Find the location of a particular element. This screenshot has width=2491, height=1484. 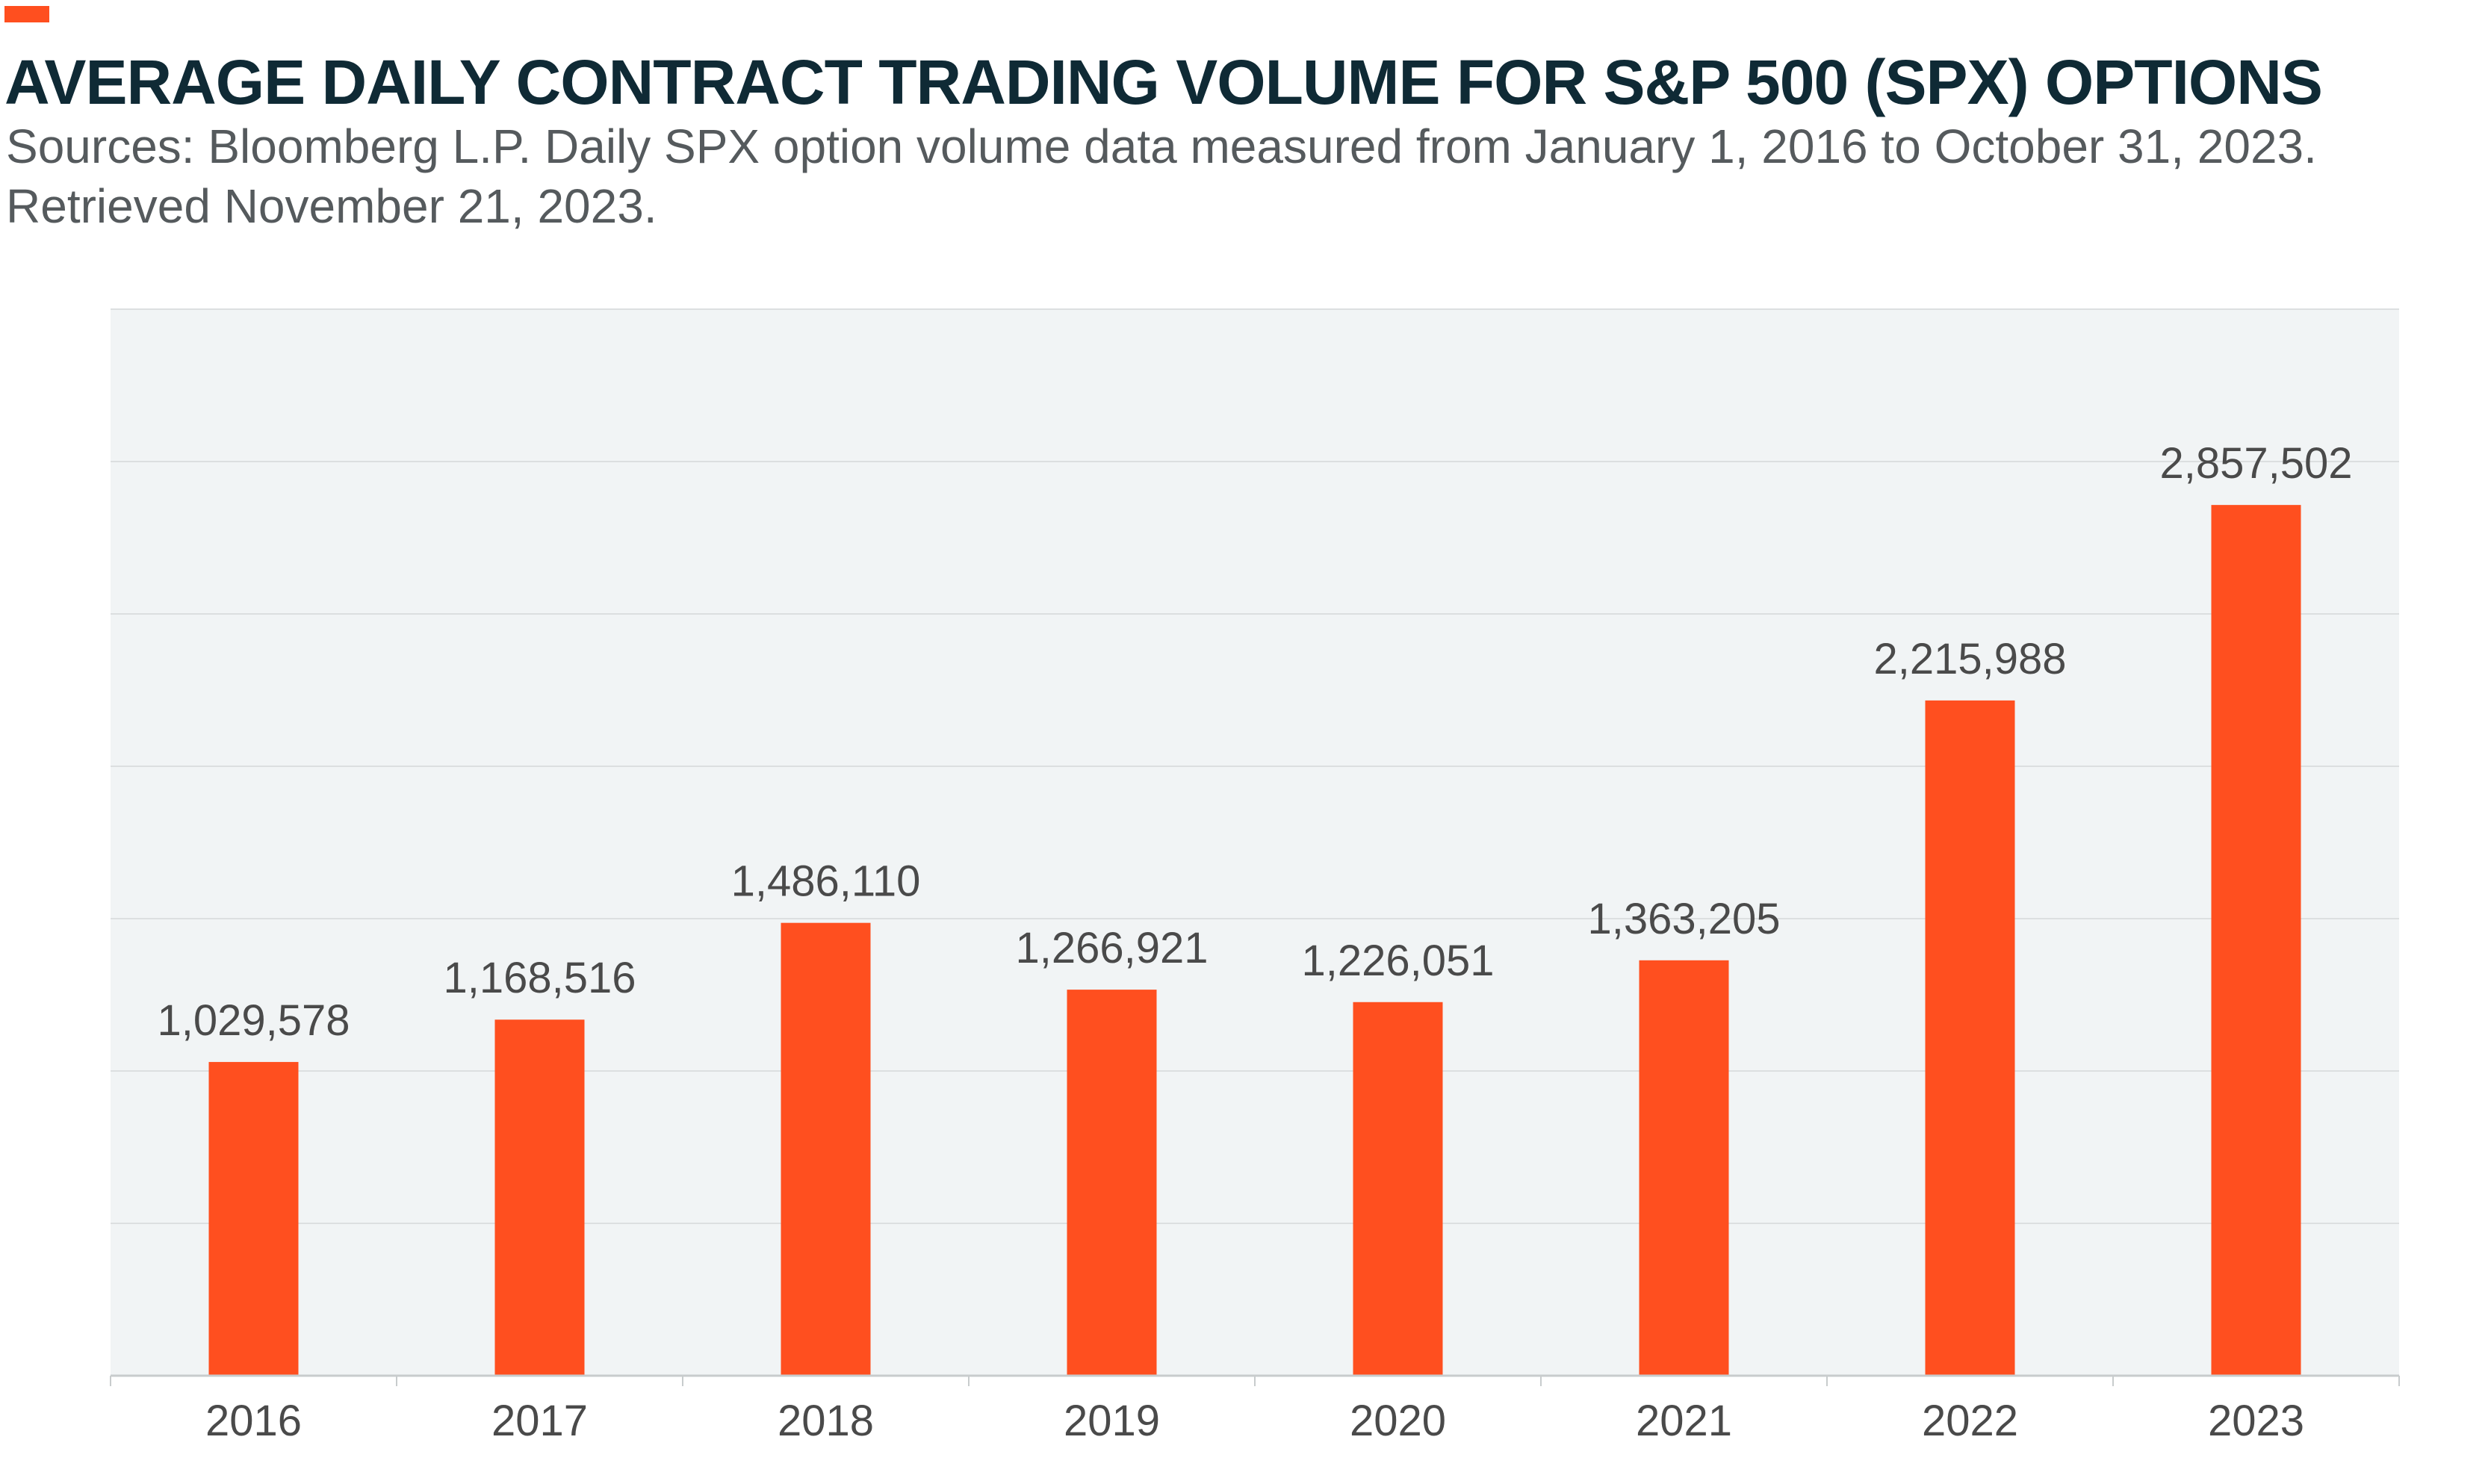

data-label-2017: 1,168,516 is located at coordinates (540, 978).